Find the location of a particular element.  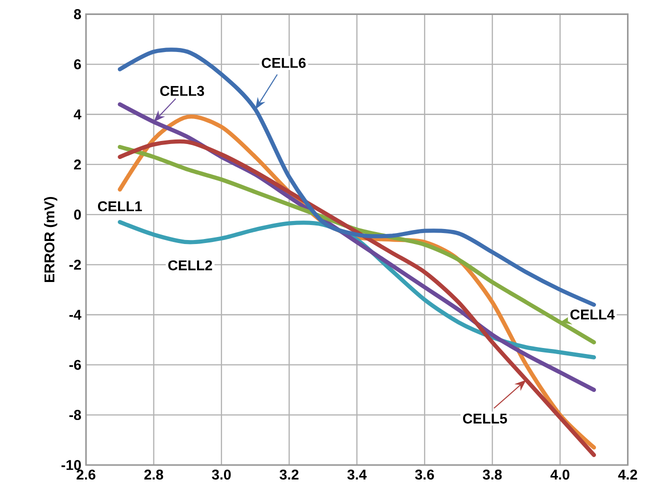

x-tick-label: 2.8 is located at coordinates (154, 474).